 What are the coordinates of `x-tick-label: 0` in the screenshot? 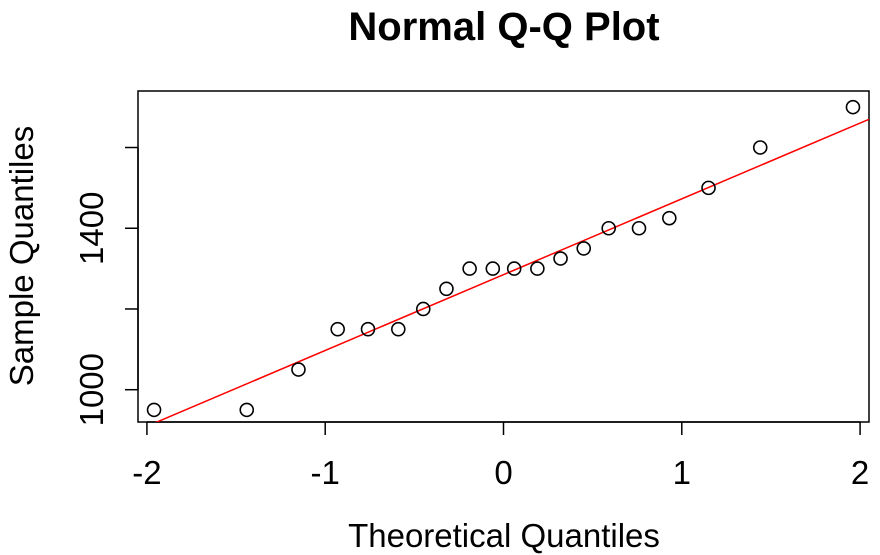 It's located at (503, 472).